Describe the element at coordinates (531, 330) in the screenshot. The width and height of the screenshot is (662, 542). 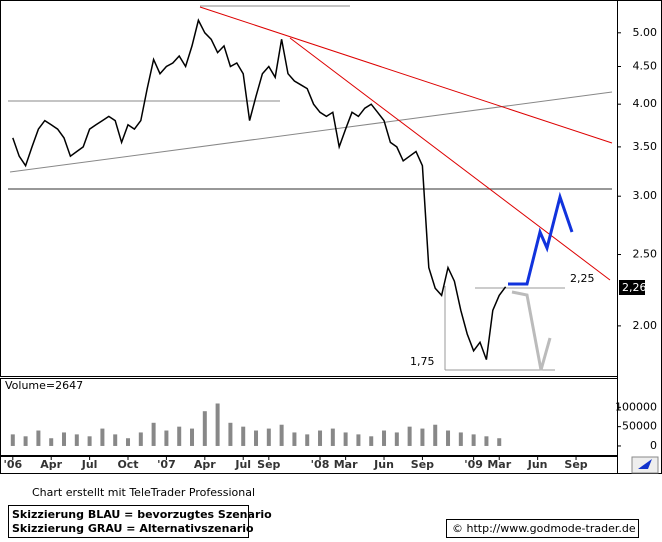
I see `scenario-grey` at that location.